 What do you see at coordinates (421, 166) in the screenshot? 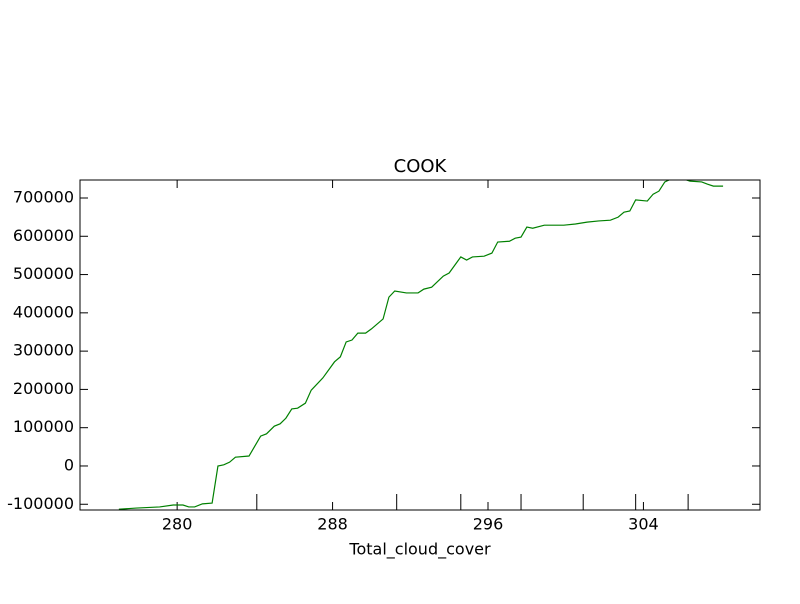
I see `chart-title: COOK` at bounding box center [421, 166].